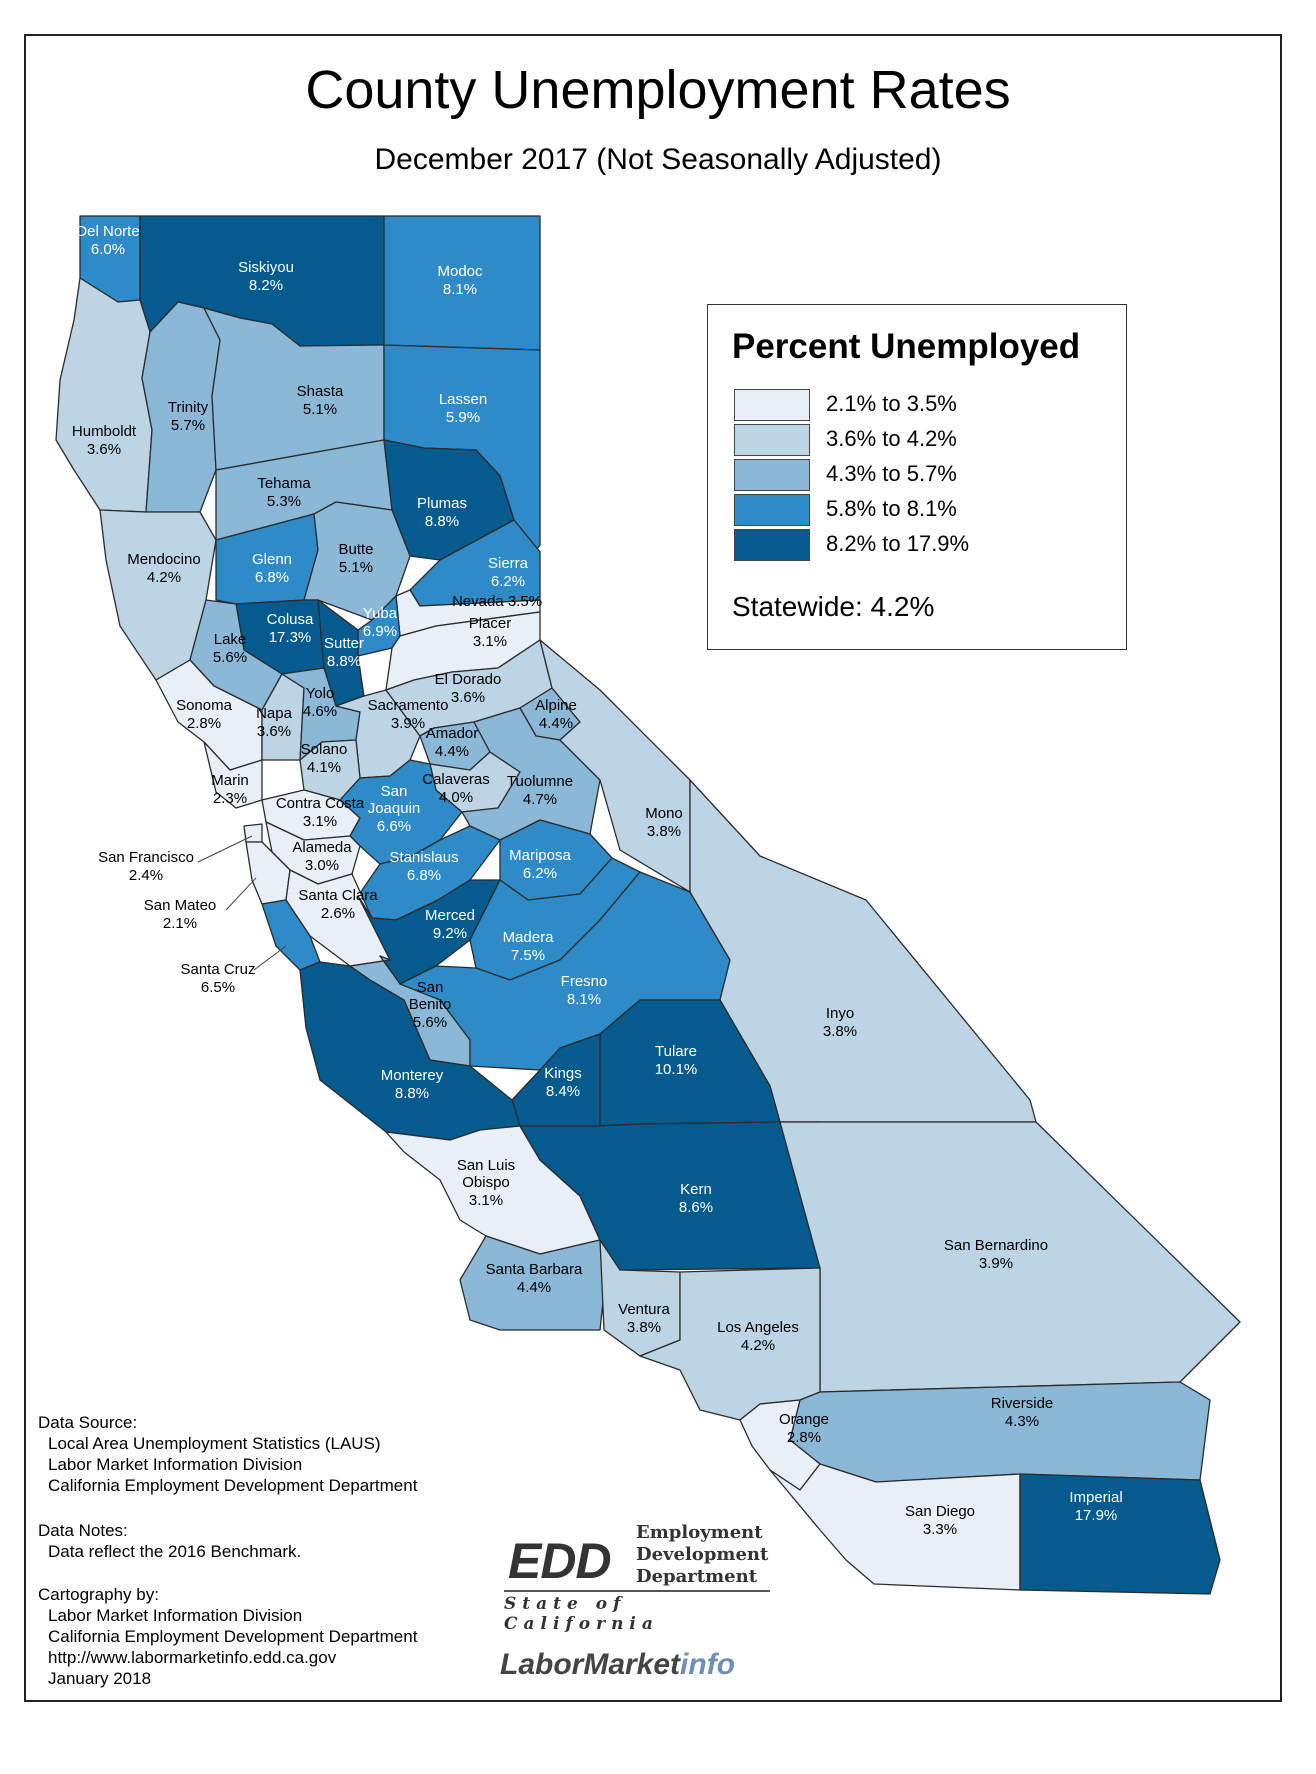 The width and height of the screenshot is (1316, 1774). I want to click on county-label-san-bernardino: San Bernardino 3.9%, so click(996, 1254).